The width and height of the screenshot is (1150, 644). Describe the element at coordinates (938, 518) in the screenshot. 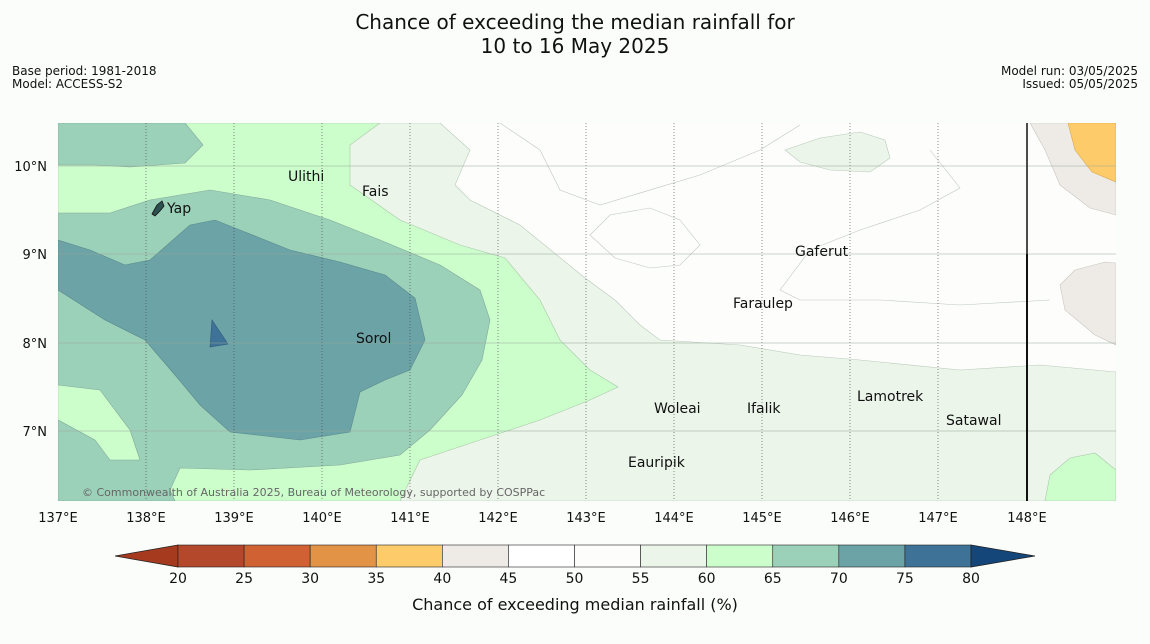

I see `lon-label: 147°E` at that location.